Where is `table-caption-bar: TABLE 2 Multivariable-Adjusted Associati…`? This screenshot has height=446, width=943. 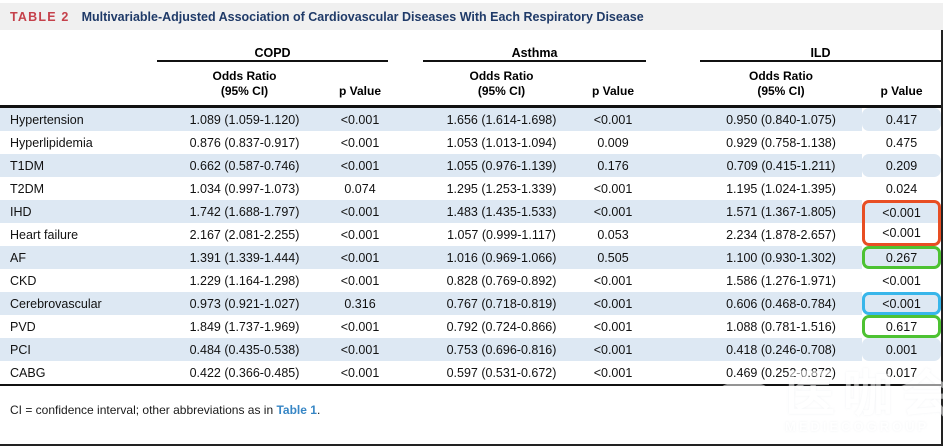 table-caption-bar: TABLE 2 Multivariable-Adjusted Associati… is located at coordinates (471, 16).